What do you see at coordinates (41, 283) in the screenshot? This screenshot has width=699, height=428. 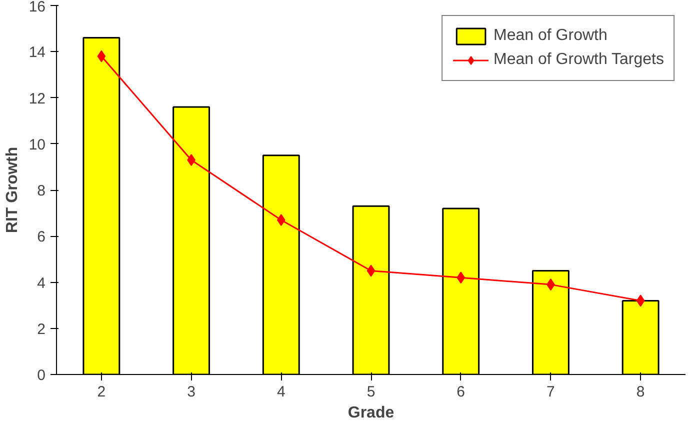 I see `y-tick-label: 4` at bounding box center [41, 283].